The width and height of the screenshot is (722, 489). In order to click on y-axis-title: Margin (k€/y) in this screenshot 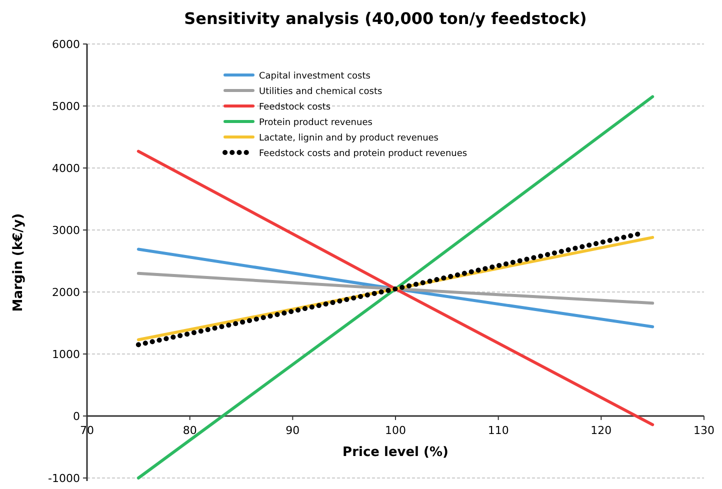, I will do `click(18, 262)`.